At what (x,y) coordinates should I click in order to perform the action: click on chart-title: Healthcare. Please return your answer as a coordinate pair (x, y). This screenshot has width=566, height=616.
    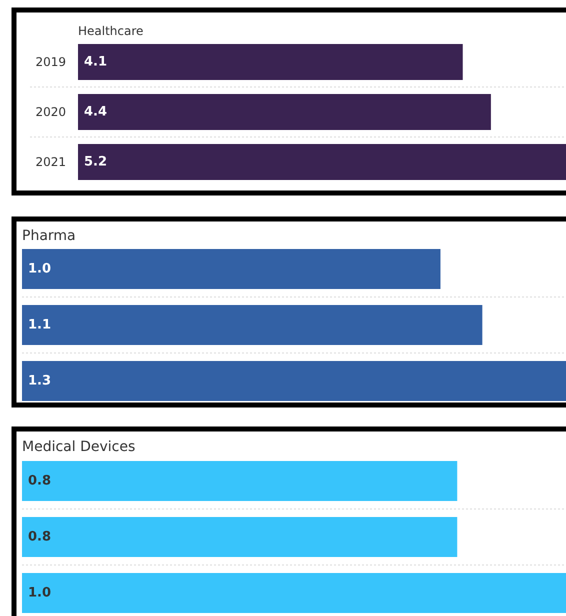
    Looking at the image, I should click on (111, 31).